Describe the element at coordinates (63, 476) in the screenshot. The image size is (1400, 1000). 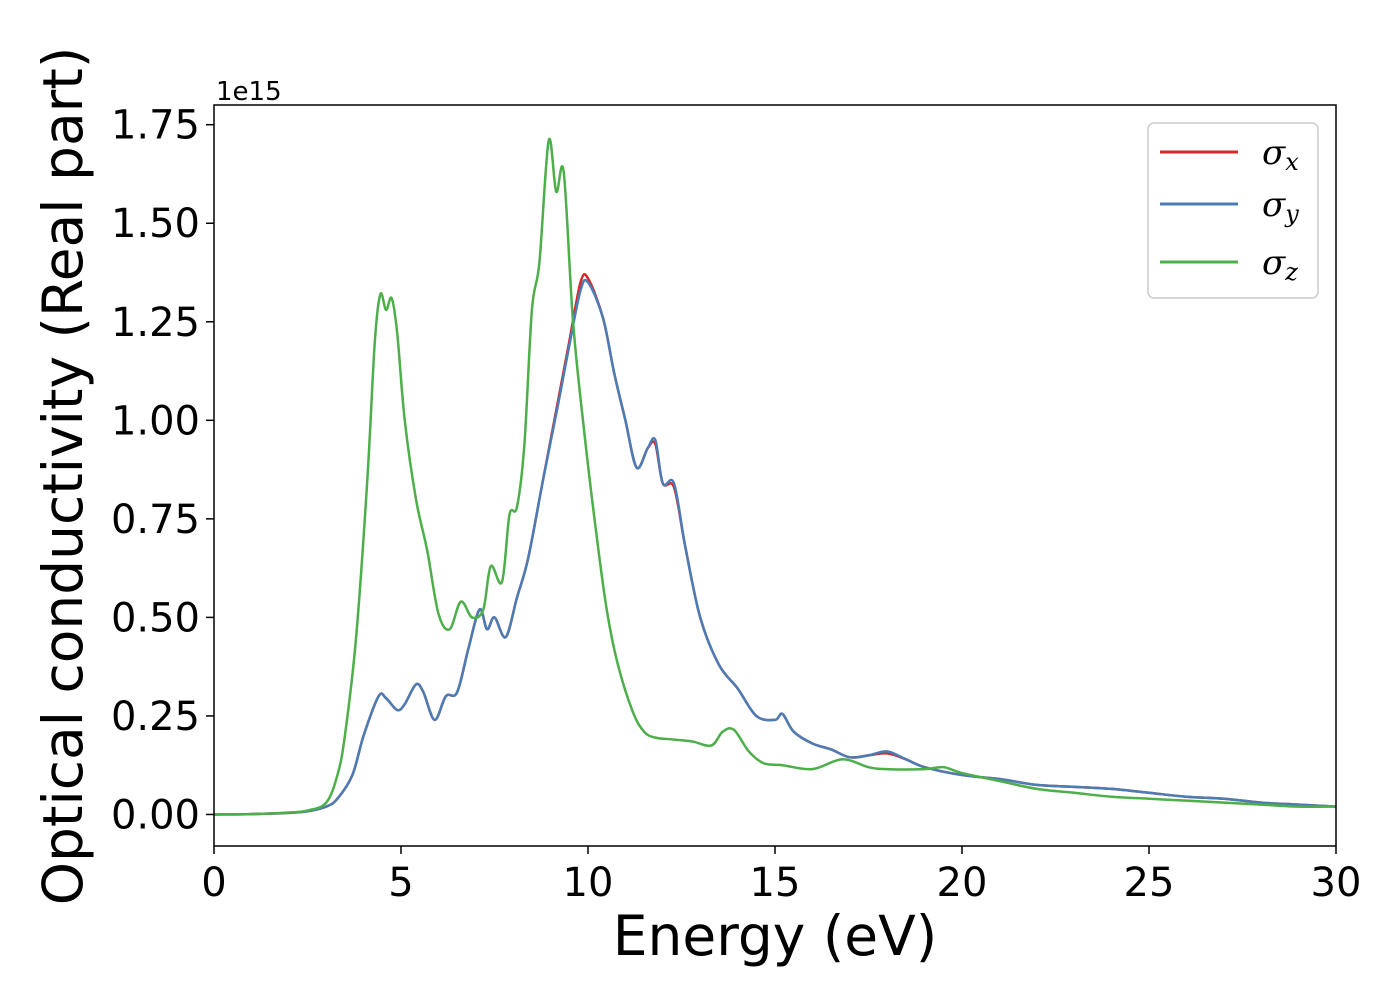
I see `y-axis-label: Optical conductivity (Real part)` at that location.